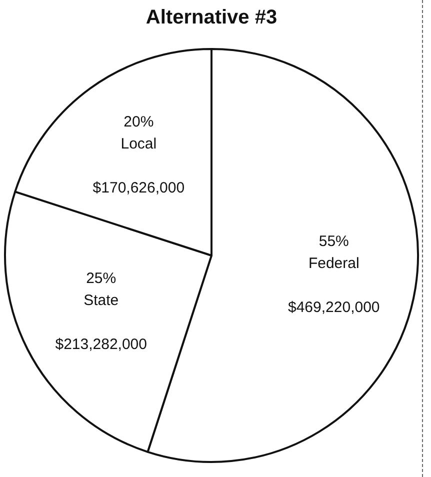  Describe the element at coordinates (138, 143) in the screenshot. I see `slice-label: Local` at that location.